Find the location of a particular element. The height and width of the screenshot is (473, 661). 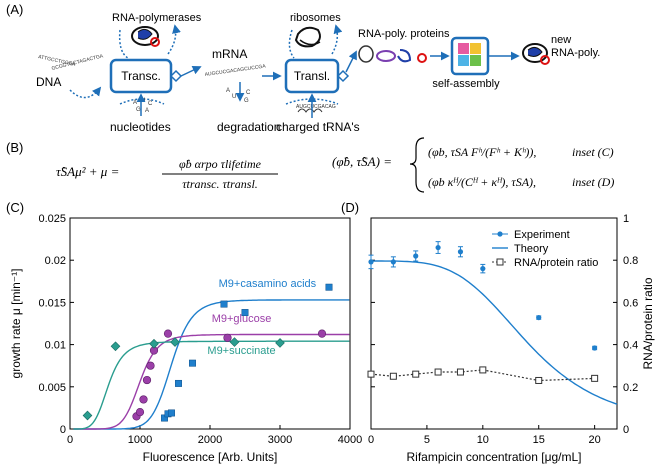

translation-label: Transl. is located at coordinates (312, 76).